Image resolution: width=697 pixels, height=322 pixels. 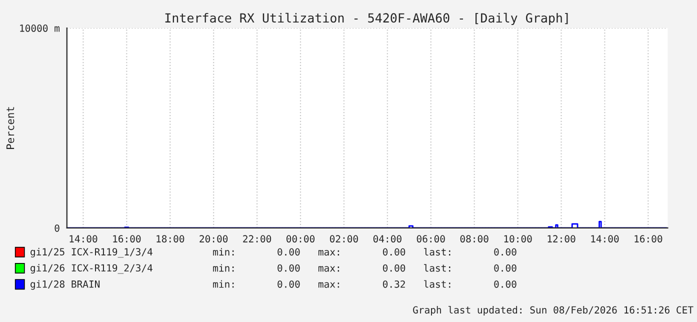 What do you see at coordinates (344, 238) in the screenshot?
I see `x-tick-label: 02:00` at bounding box center [344, 238].